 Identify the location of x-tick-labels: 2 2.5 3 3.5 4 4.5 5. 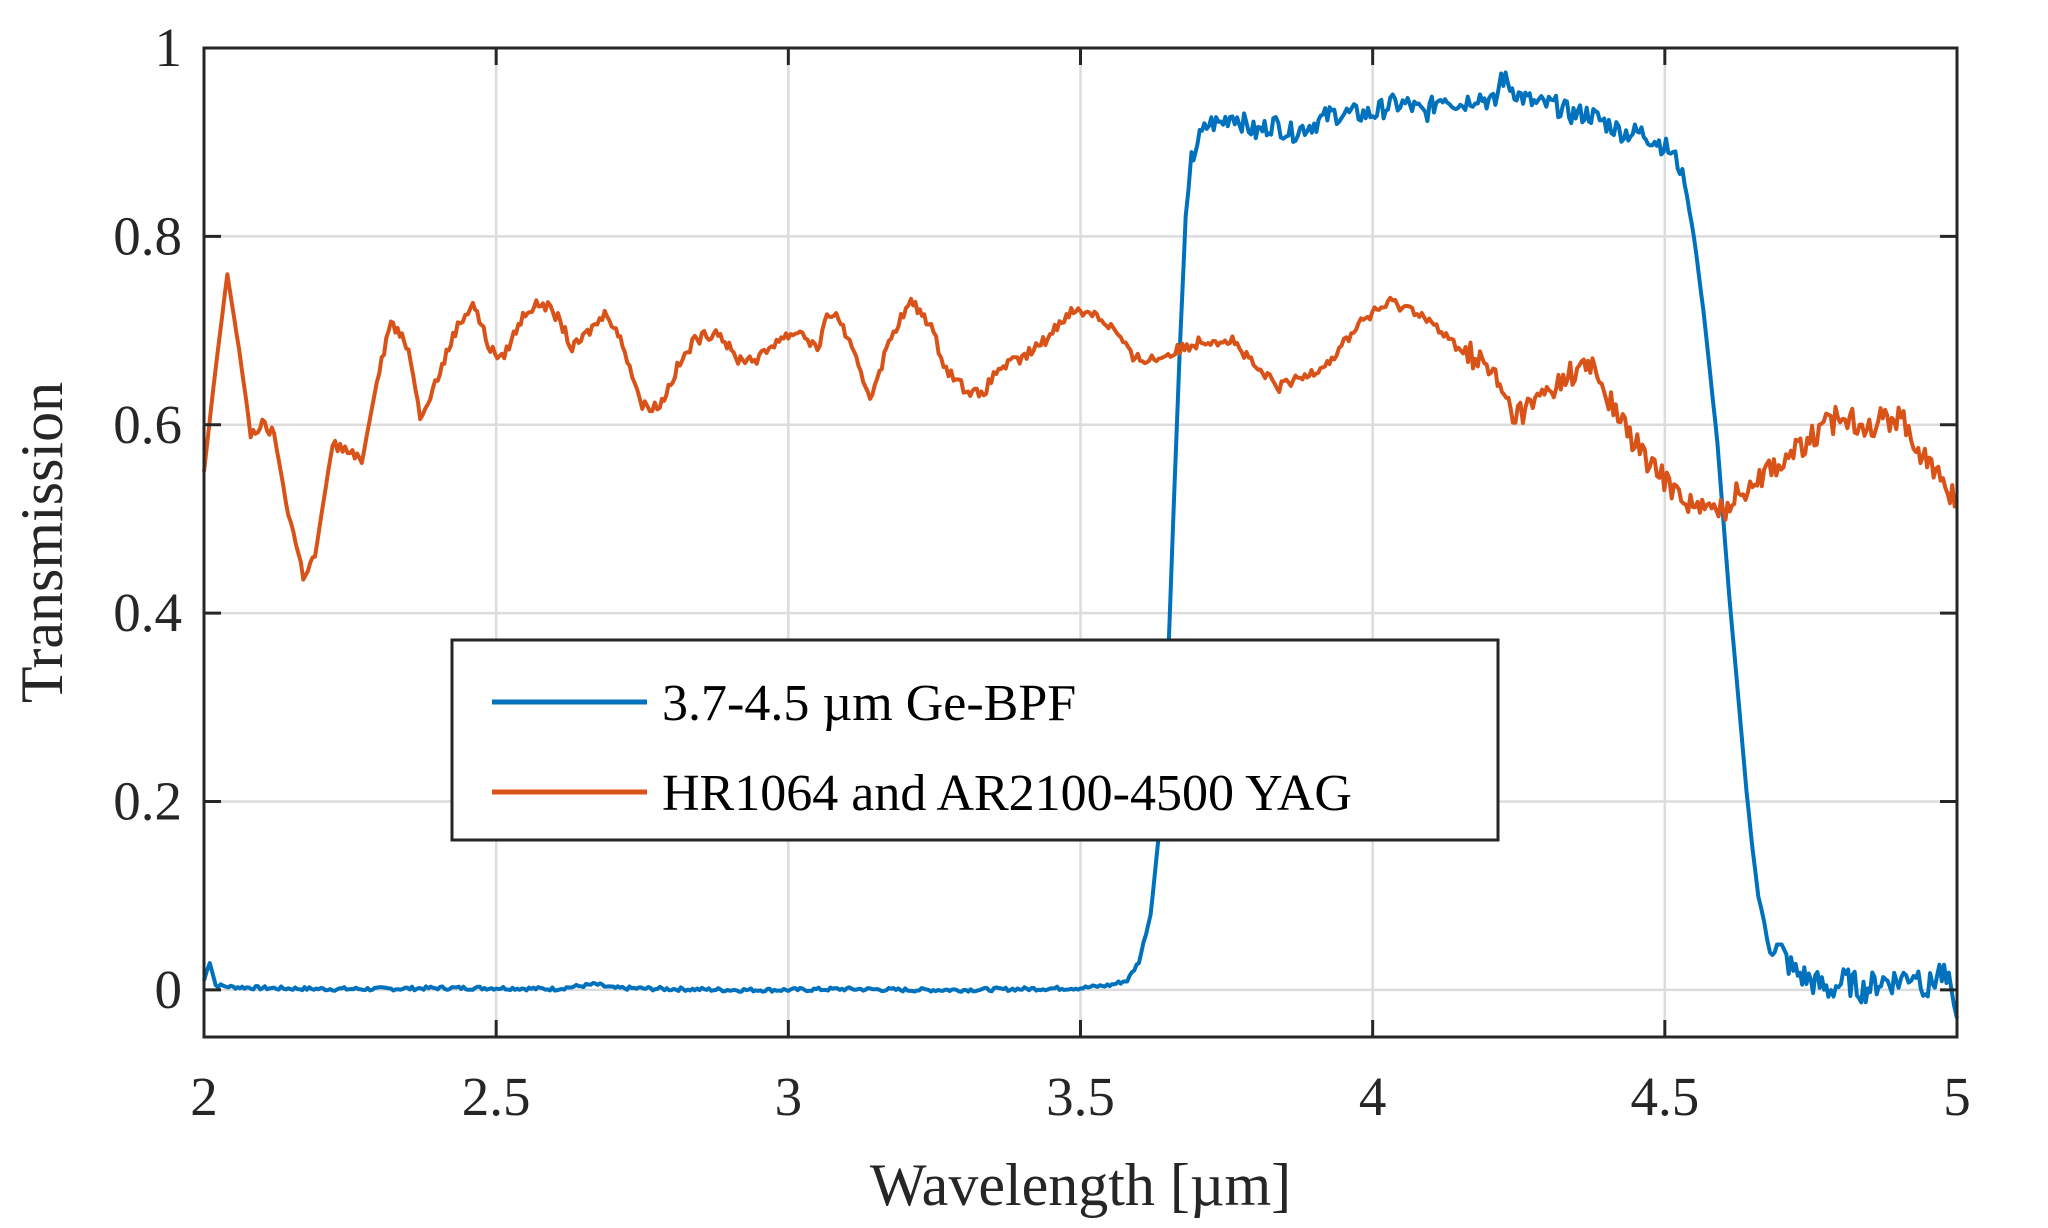
(1080, 1096).